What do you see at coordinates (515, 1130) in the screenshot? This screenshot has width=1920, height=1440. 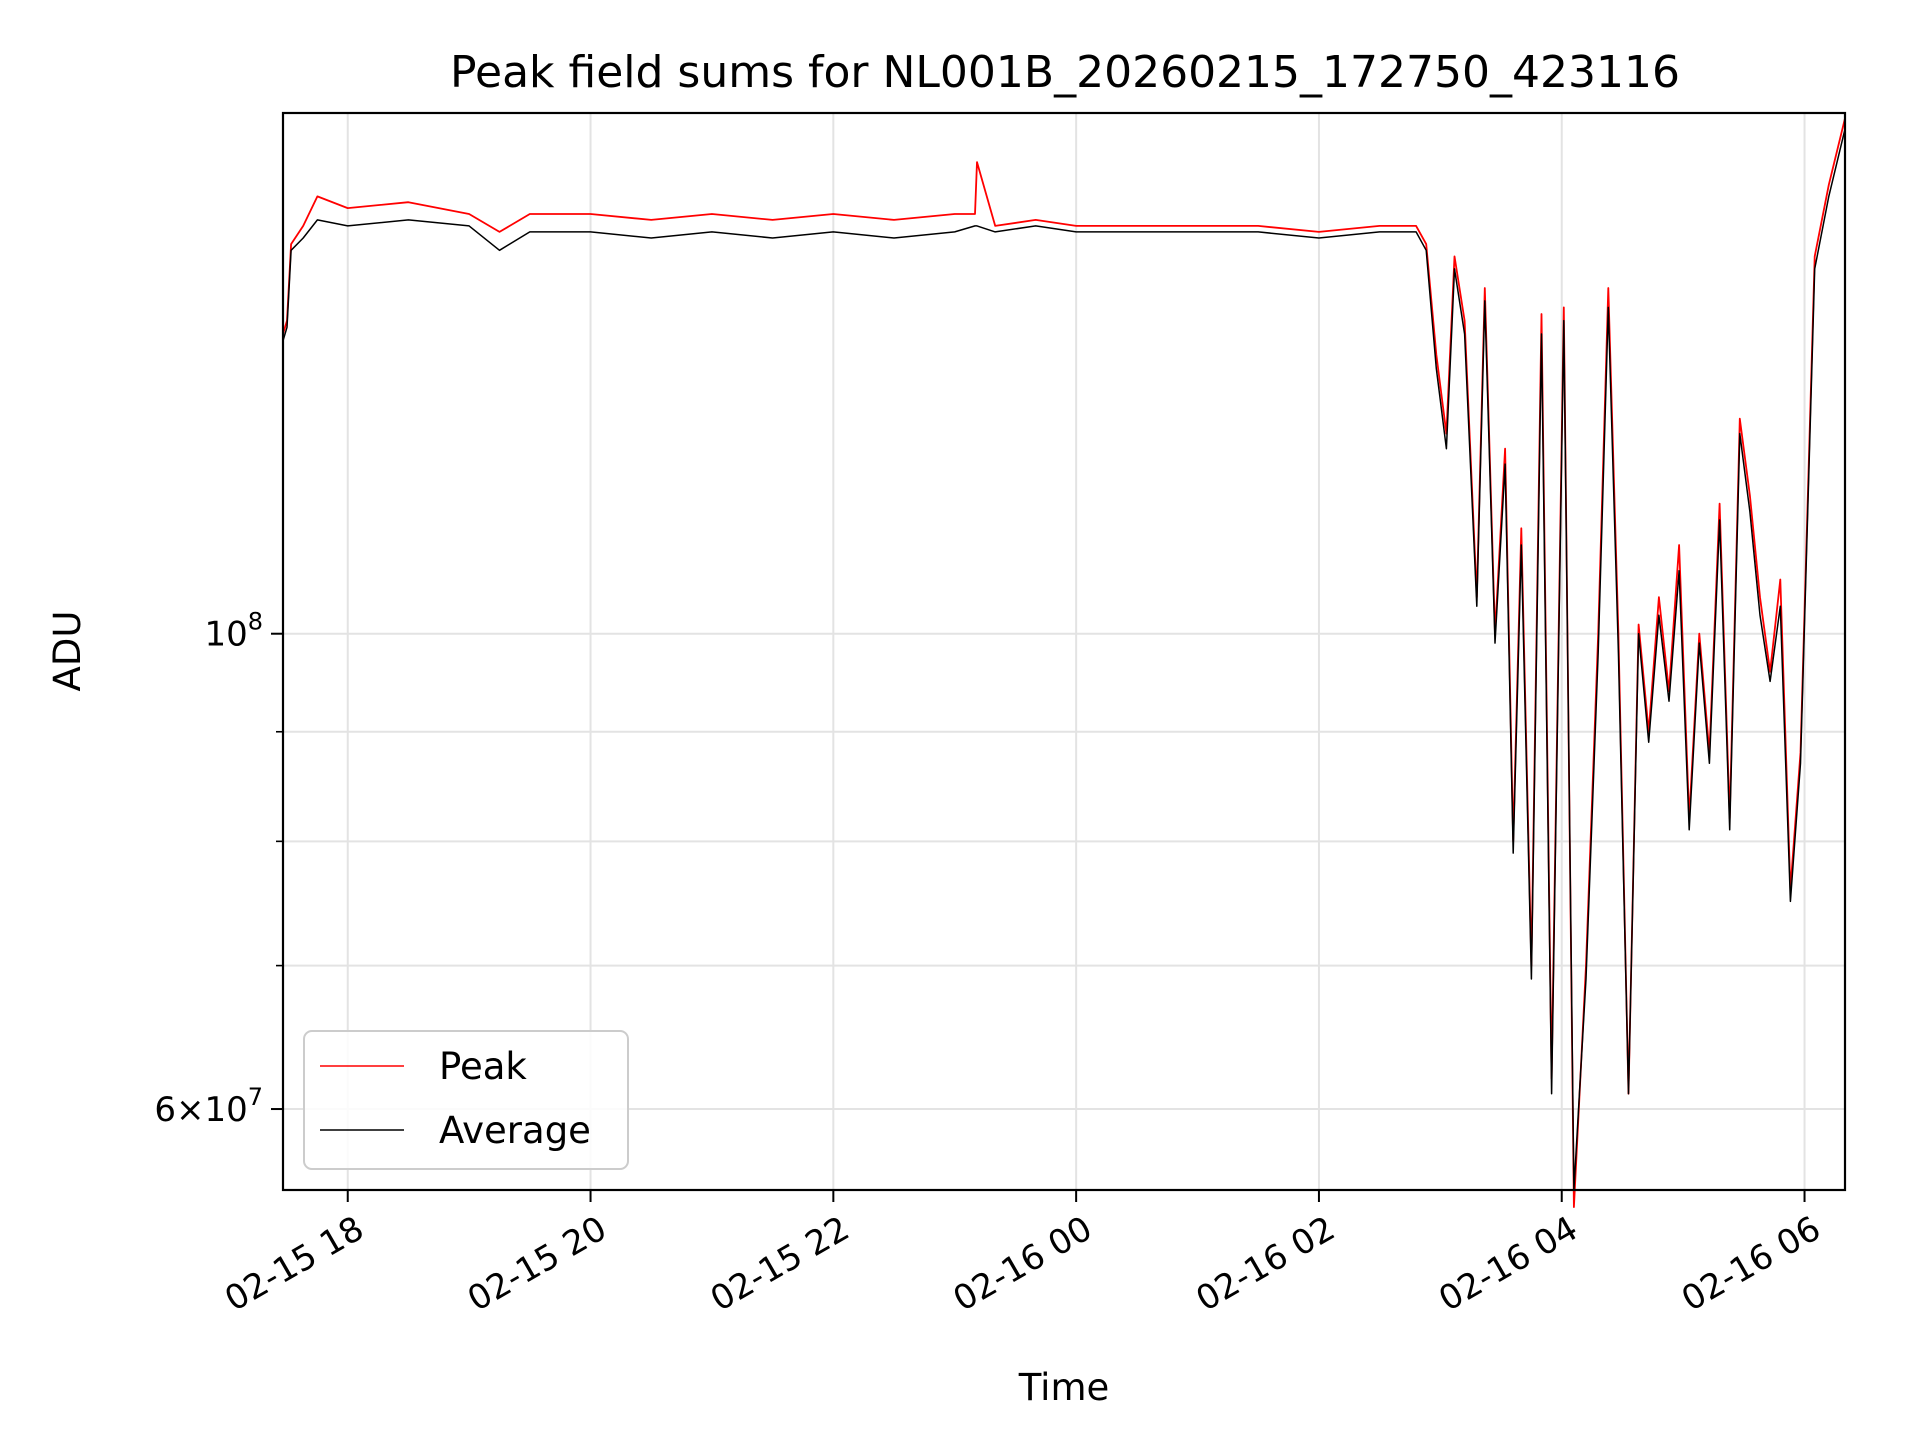 I see `legend-label-average: Average` at bounding box center [515, 1130].